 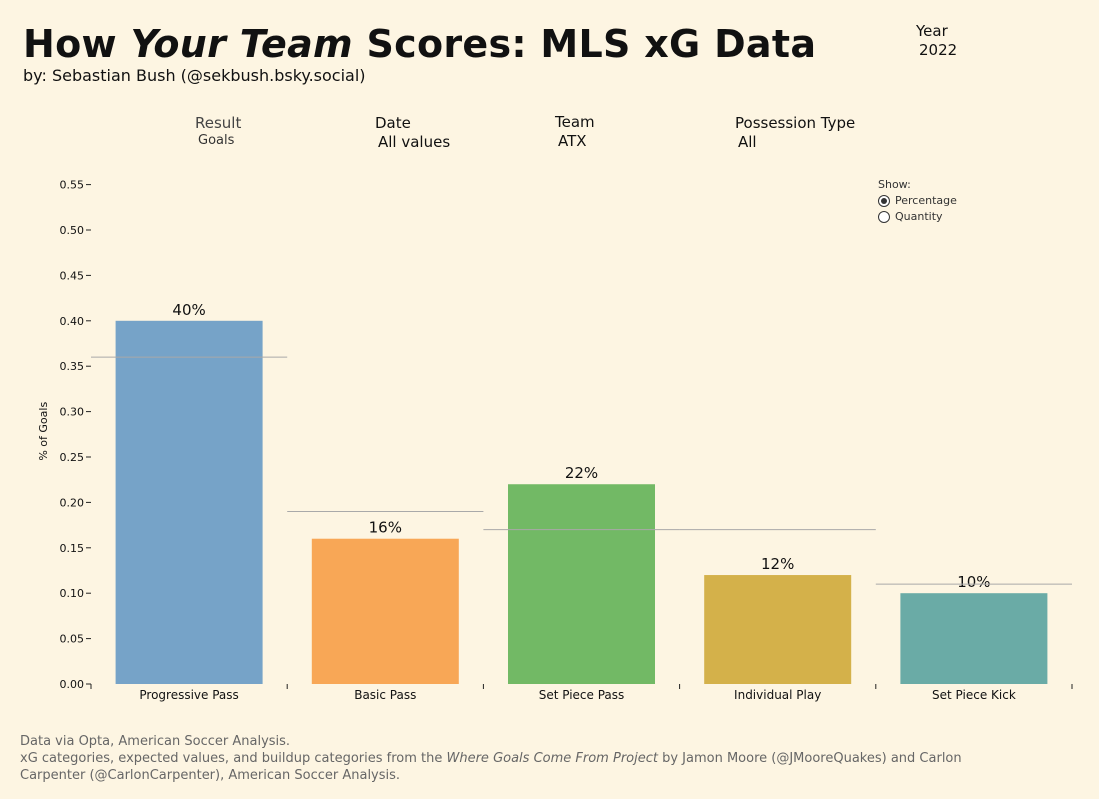 What do you see at coordinates (777, 695) in the screenshot?
I see `x-tick-label: Individual Play` at bounding box center [777, 695].